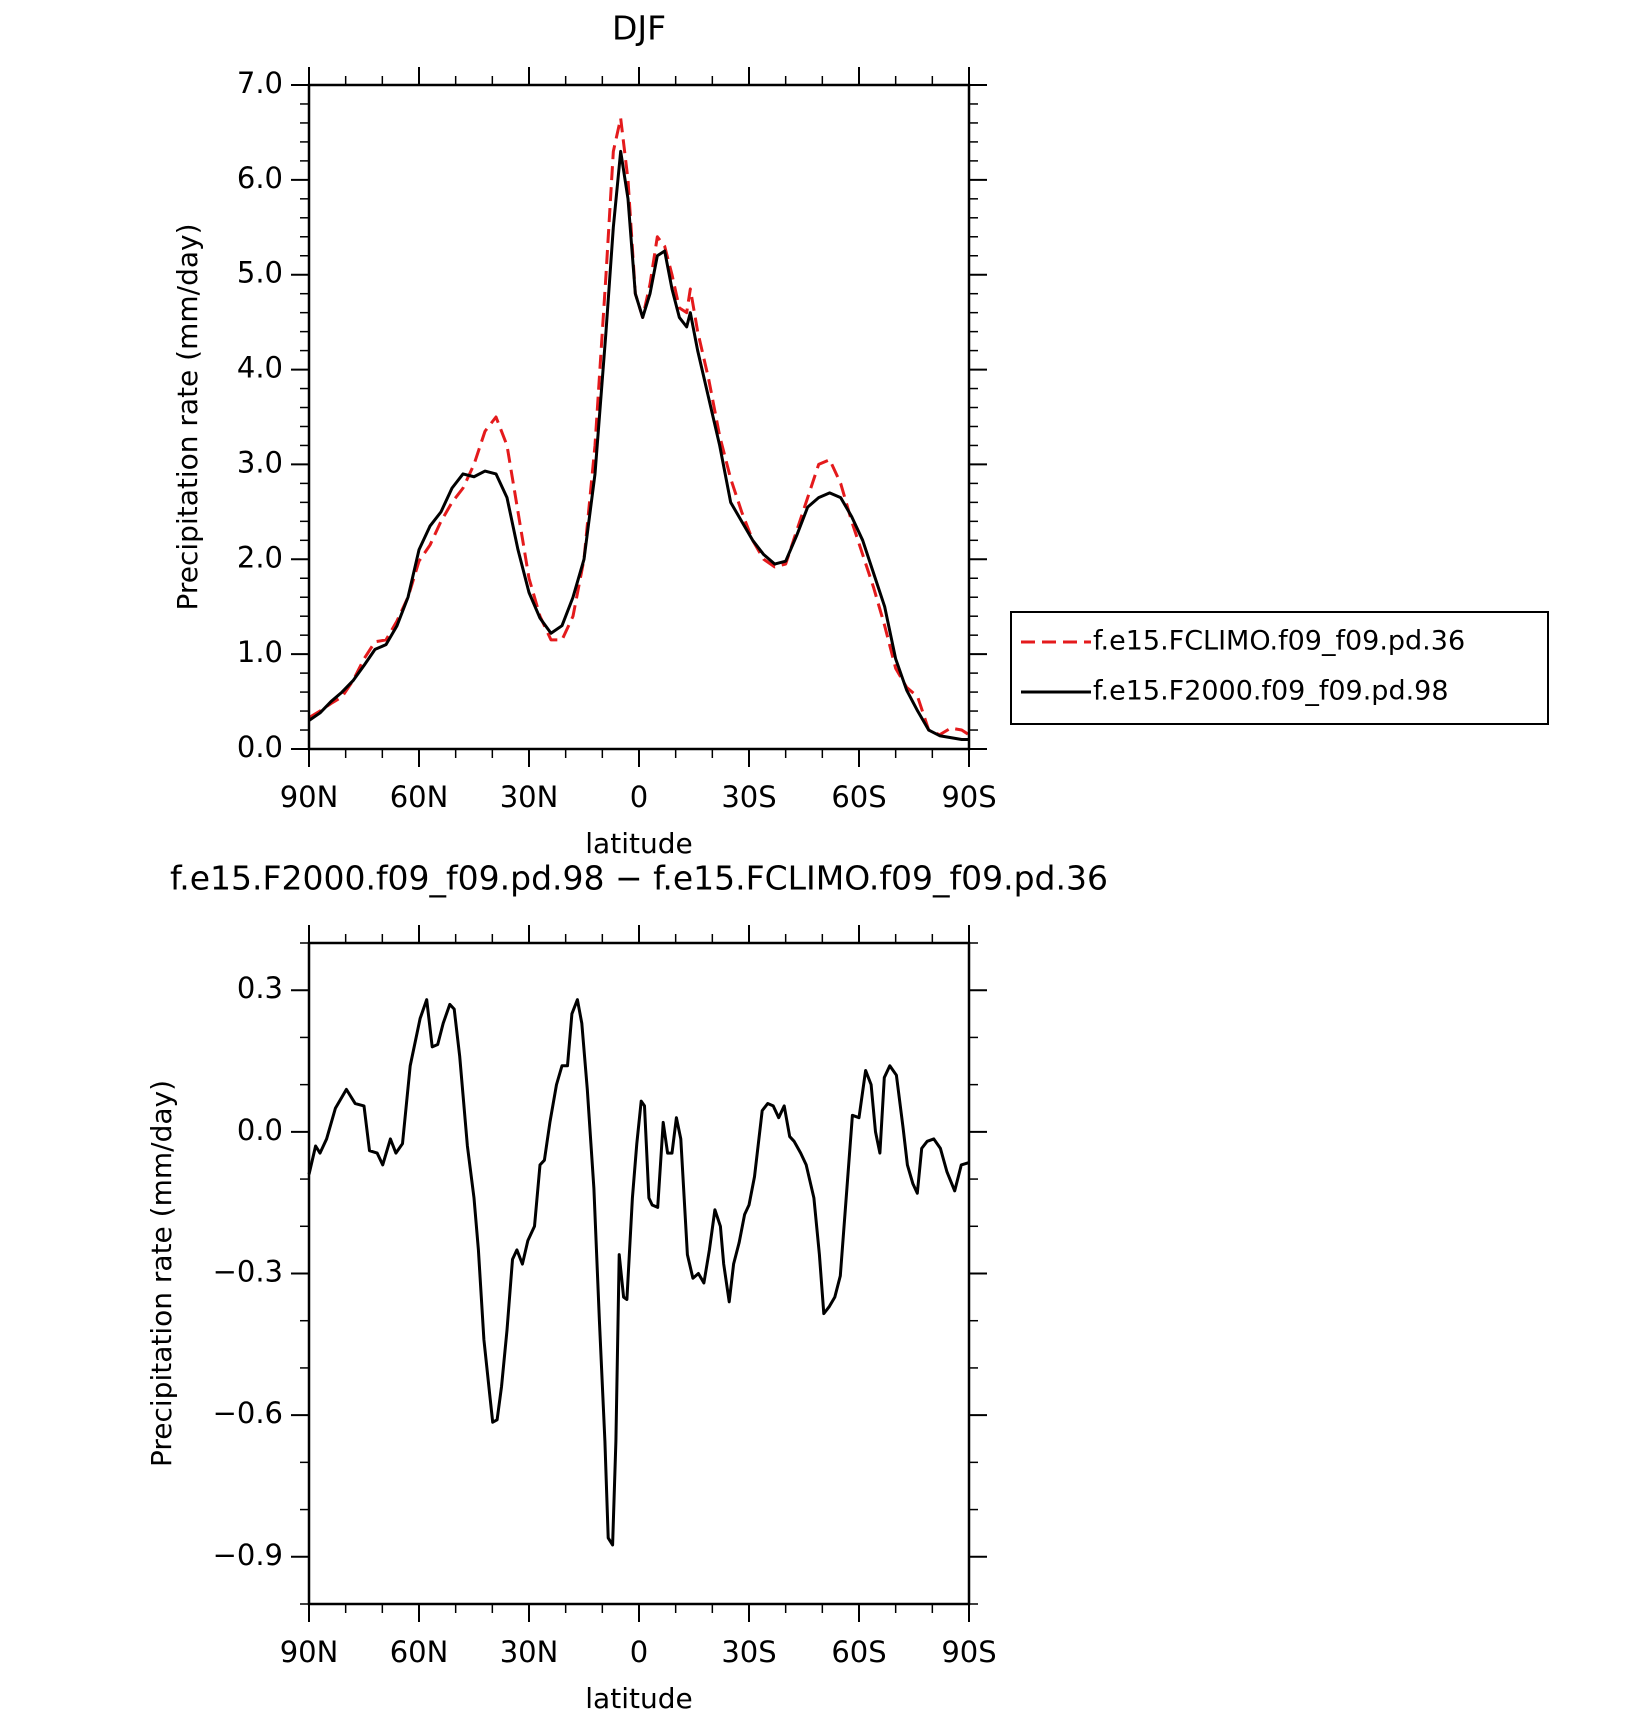  Describe the element at coordinates (260, 988) in the screenshot. I see `y-tick-label: 0.3` at that location.